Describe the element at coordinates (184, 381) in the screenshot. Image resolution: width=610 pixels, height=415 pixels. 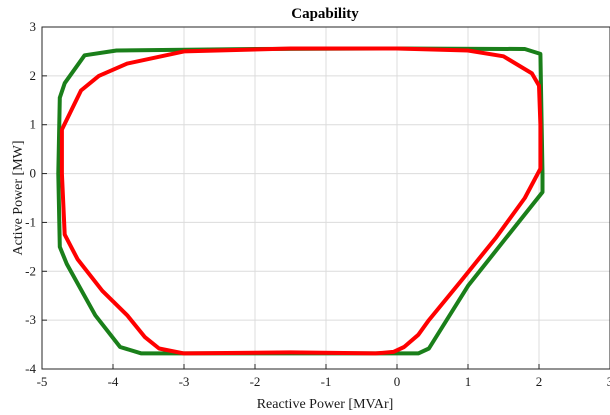
I see `x-tick-label: -3` at that location.